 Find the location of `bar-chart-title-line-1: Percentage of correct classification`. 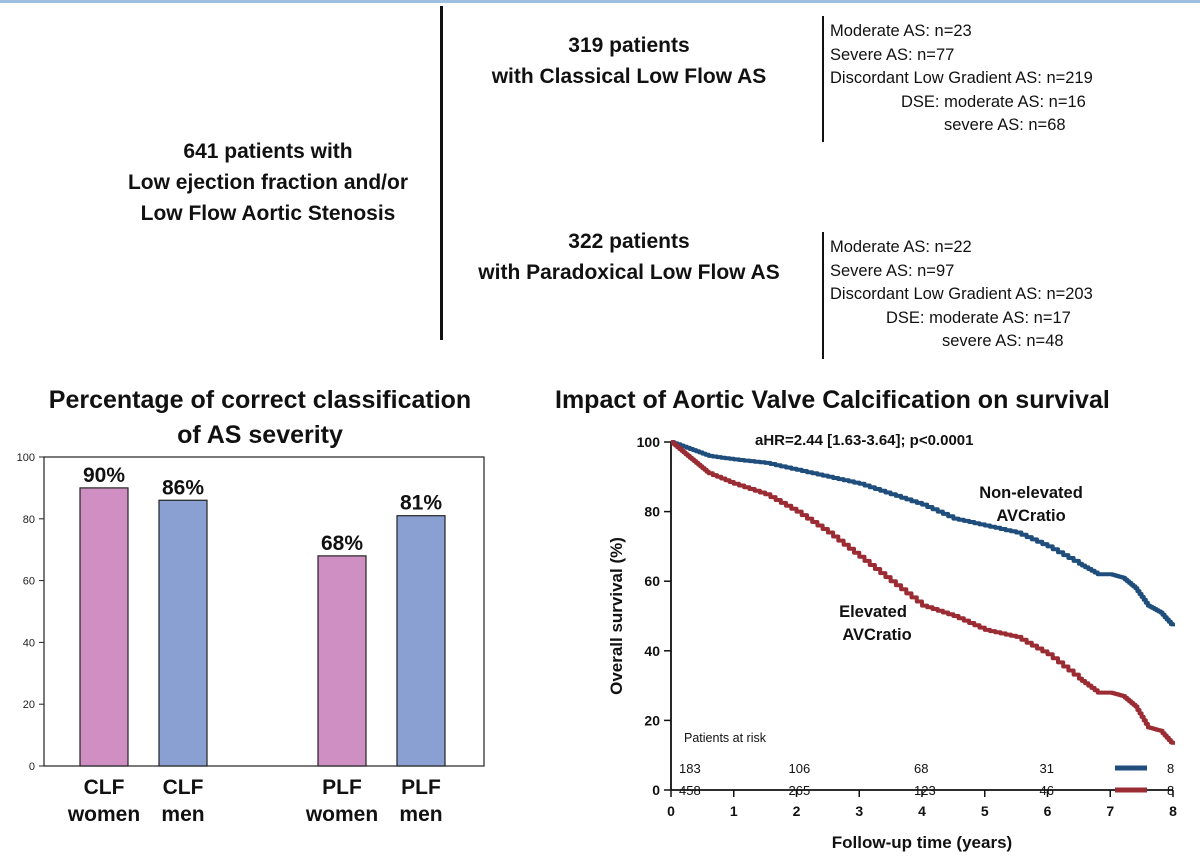

bar-chart-title-line-1: Percentage of correct classification is located at coordinates (260, 400).